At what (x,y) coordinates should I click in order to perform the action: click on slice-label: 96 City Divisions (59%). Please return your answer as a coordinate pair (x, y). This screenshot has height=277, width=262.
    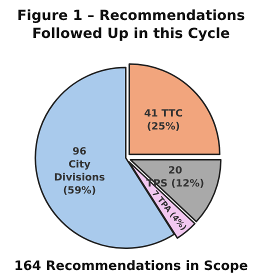
    Looking at the image, I should click on (80, 171).